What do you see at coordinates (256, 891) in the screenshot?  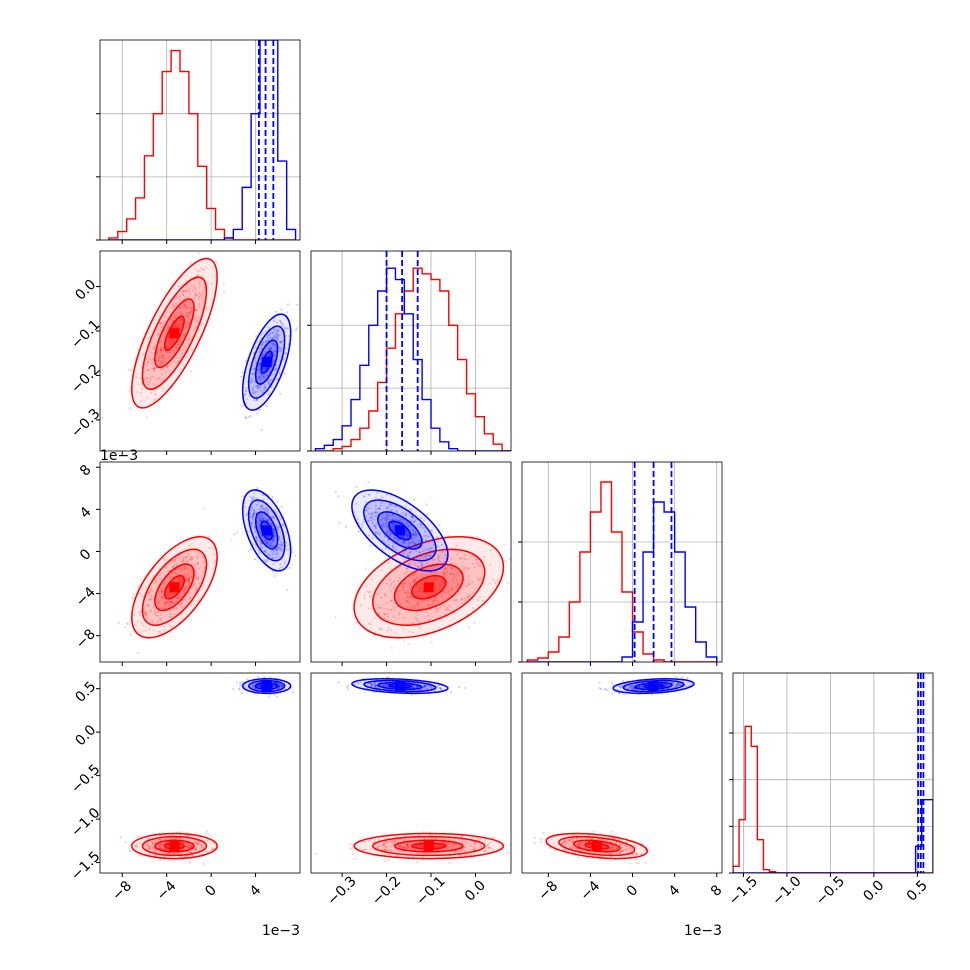 I see `x-tick-label: 4` at bounding box center [256, 891].